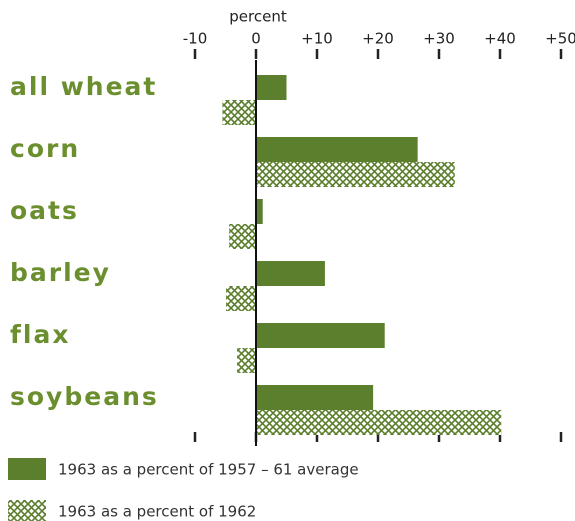  I want to click on category-label: barley, so click(60, 272).